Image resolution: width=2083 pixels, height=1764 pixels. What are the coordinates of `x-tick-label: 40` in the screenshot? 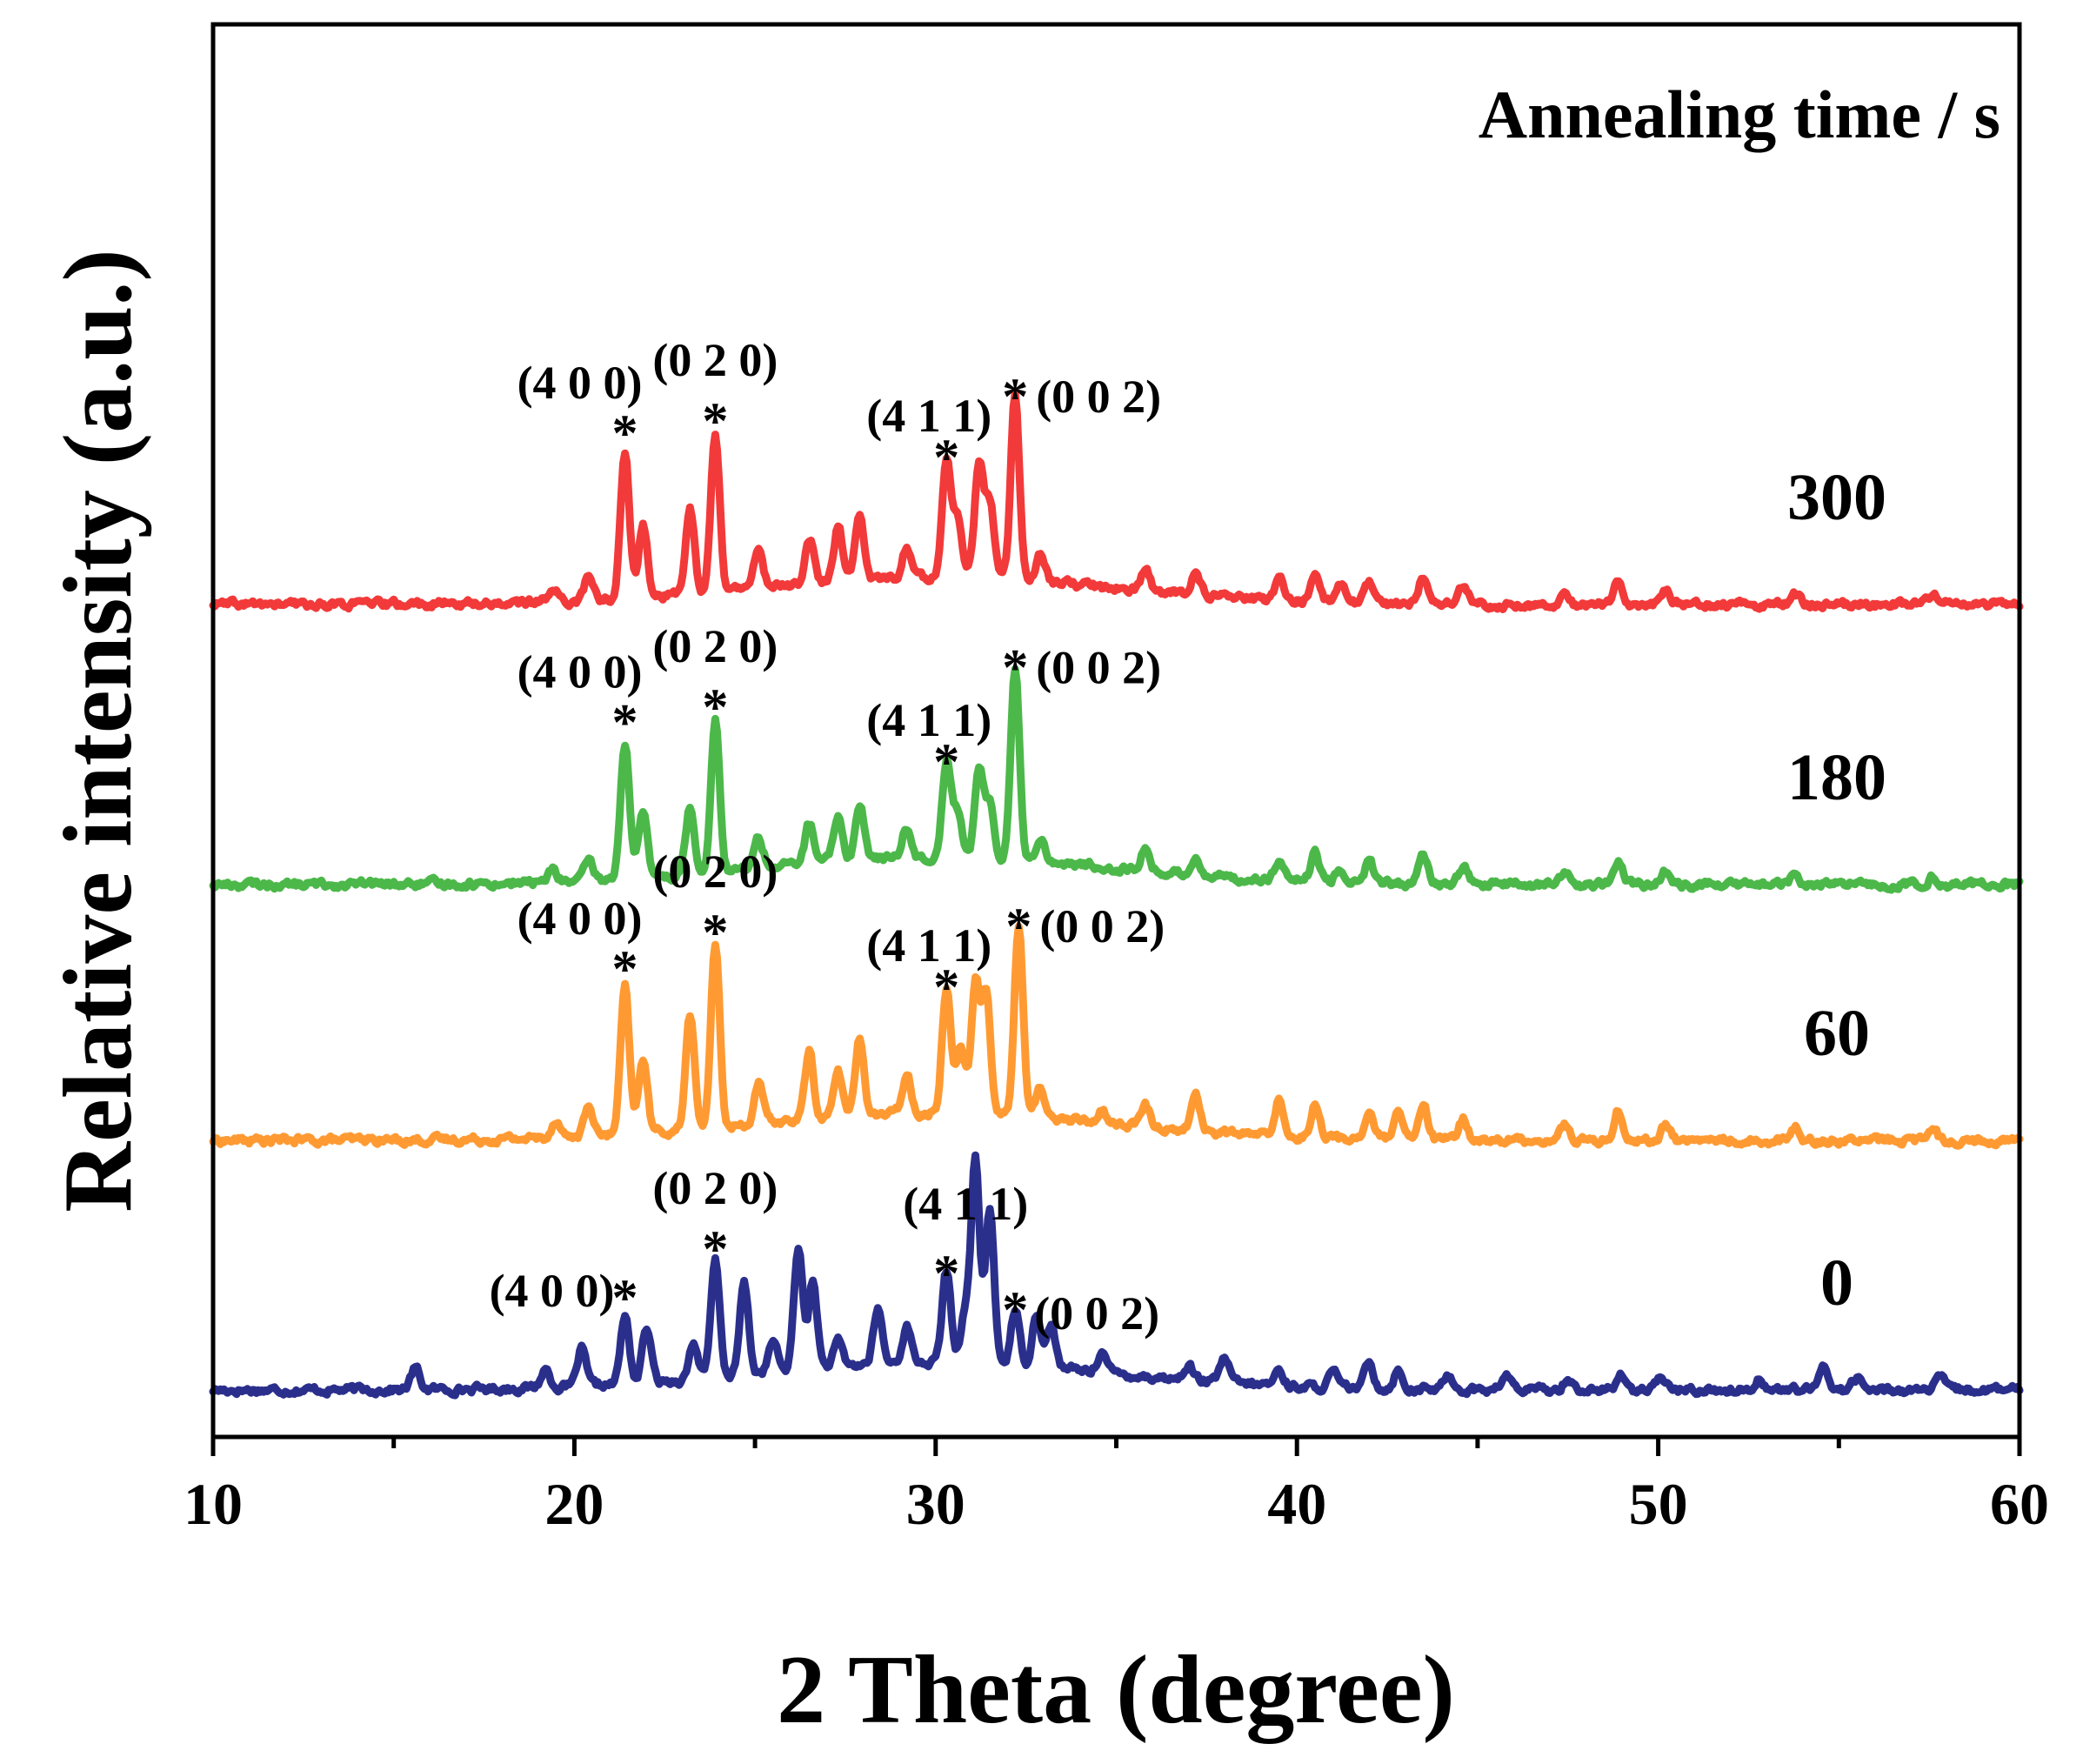 It's located at (1296, 1504).